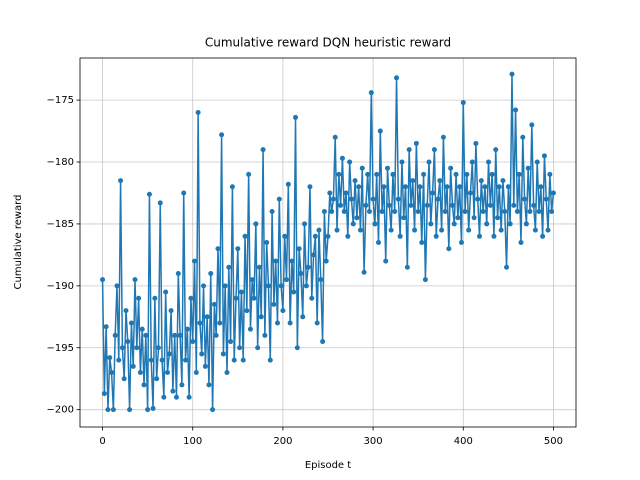  I want to click on y-tick-label: −190, so click(60, 286).